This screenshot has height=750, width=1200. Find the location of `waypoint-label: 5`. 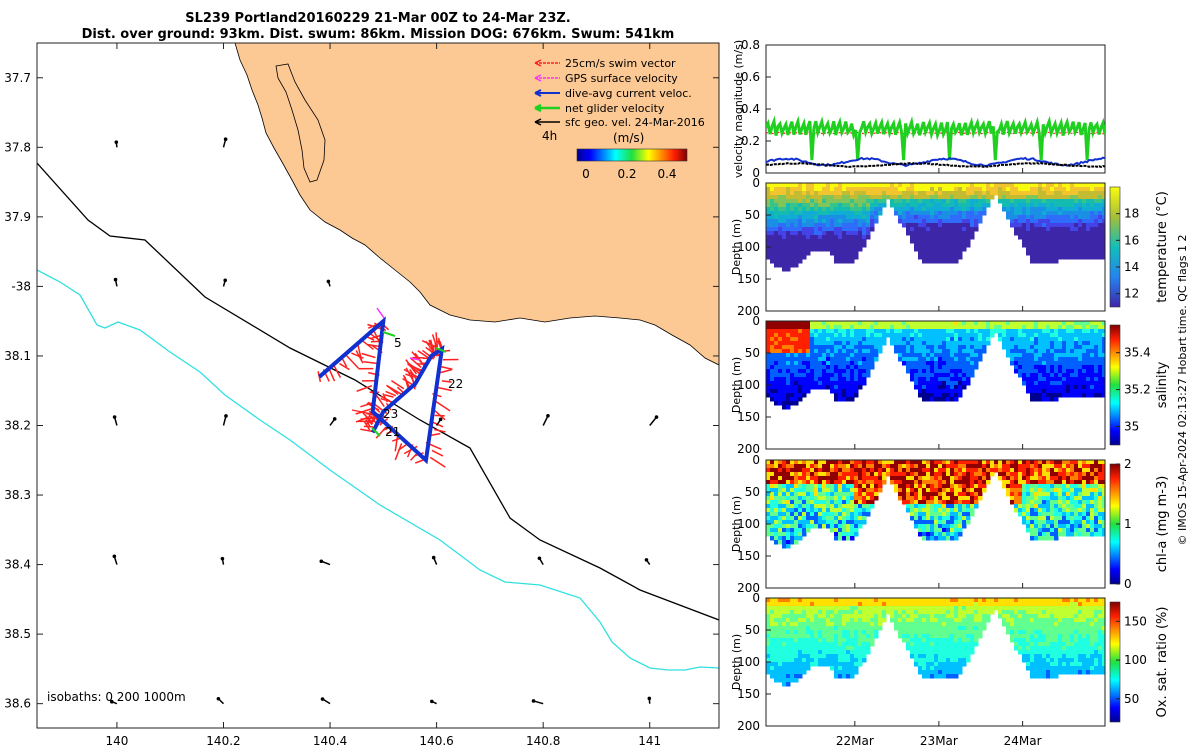

waypoint-label: 5 is located at coordinates (398, 343).